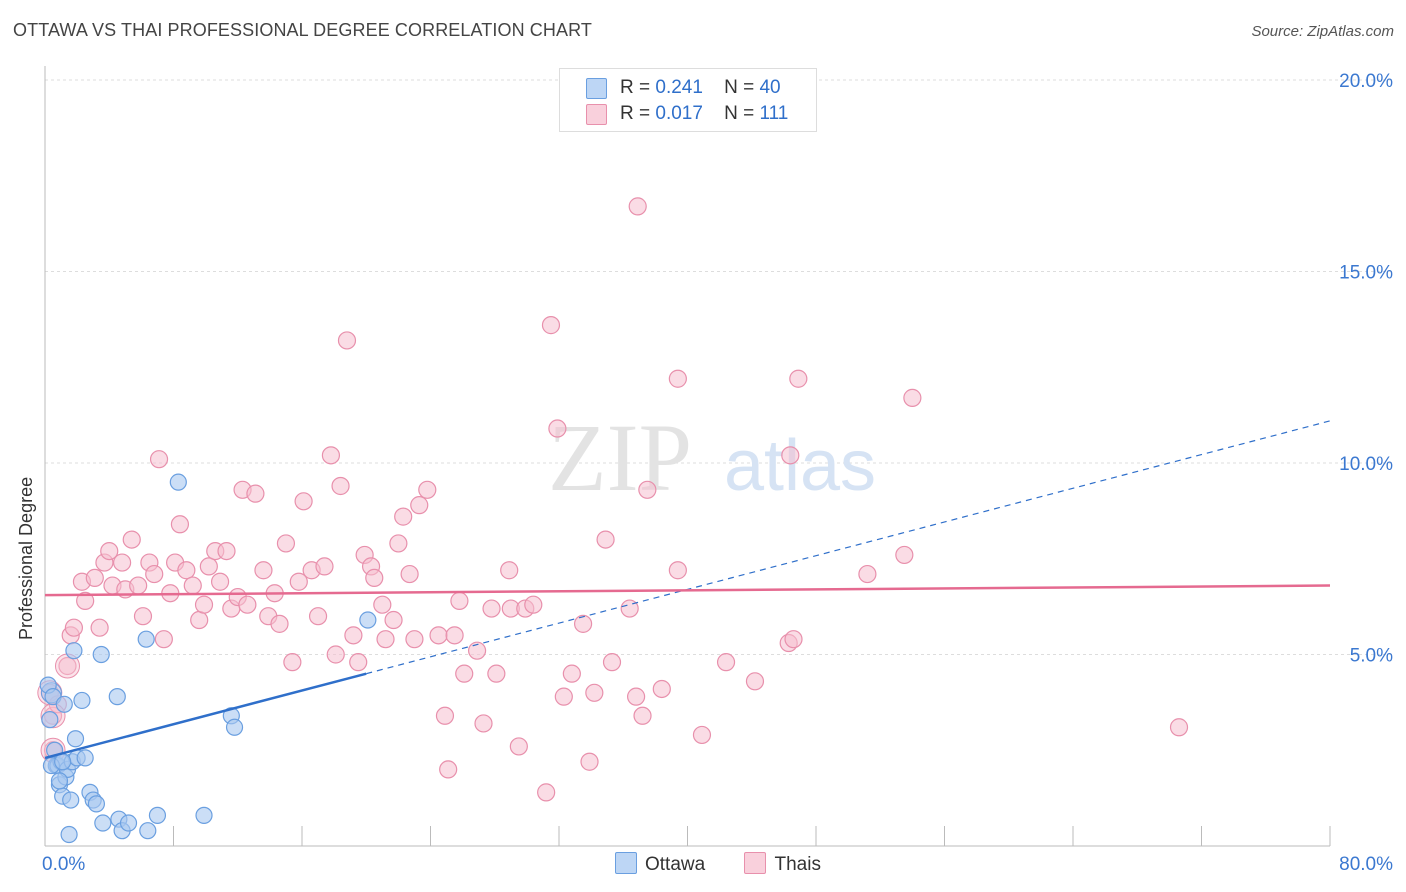  What do you see at coordinates (626, 863) in the screenshot?
I see `ottawa-legend-swatch` at bounding box center [626, 863].